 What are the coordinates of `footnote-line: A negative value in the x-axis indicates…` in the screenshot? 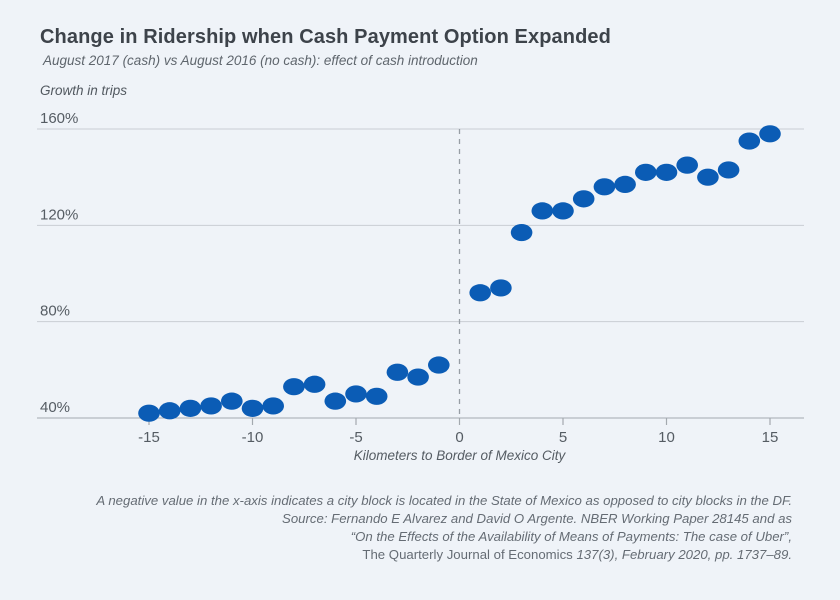 It's located at (444, 500).